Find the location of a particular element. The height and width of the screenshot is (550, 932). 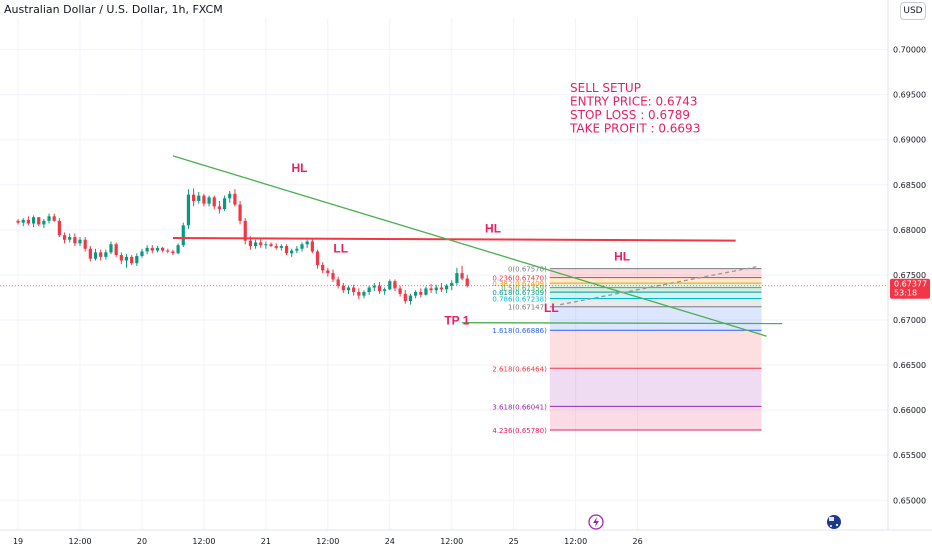

lightning-event-icon is located at coordinates (596, 522).